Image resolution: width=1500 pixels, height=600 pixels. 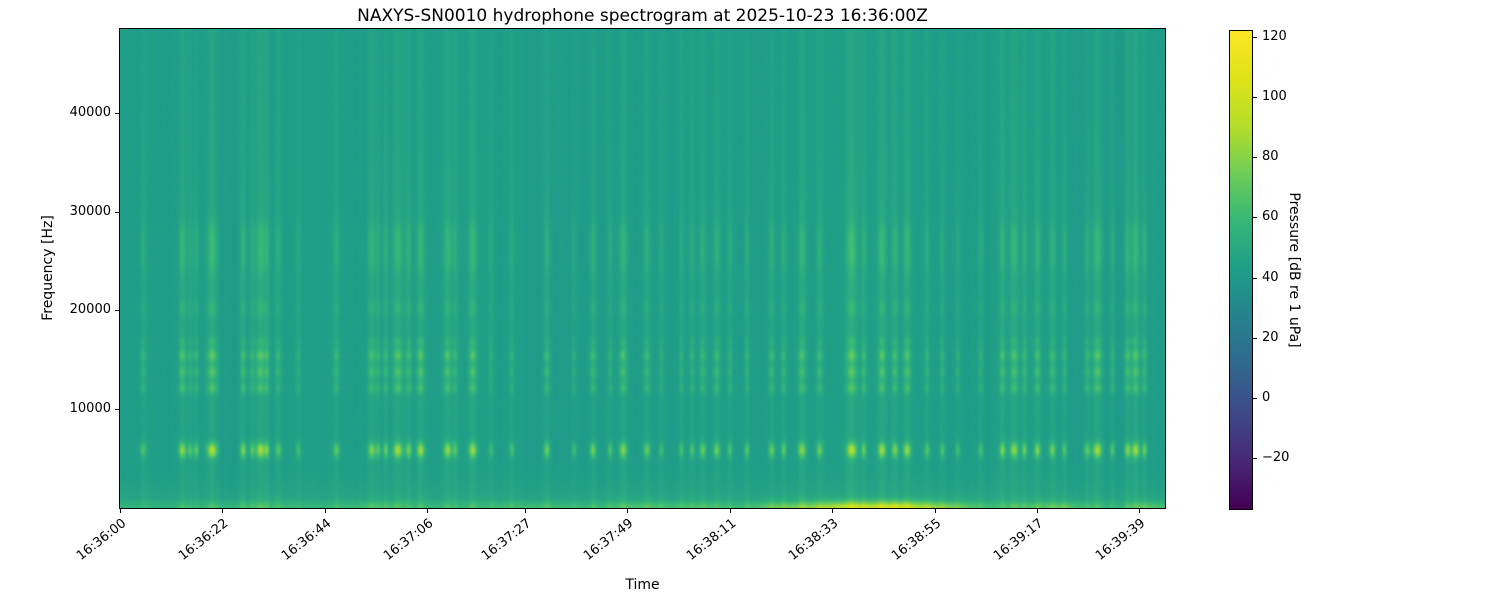 What do you see at coordinates (1270, 157) in the screenshot?
I see `colorbar-tick-label: 80` at bounding box center [1270, 157].